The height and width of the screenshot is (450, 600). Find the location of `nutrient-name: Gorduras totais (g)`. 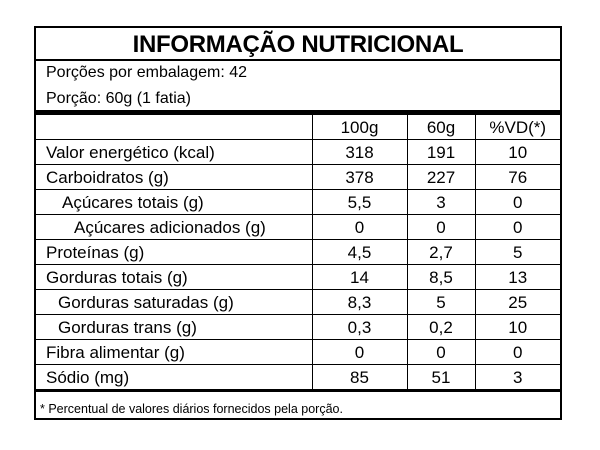

nutrient-name: Gorduras totais (g) is located at coordinates (174, 277).